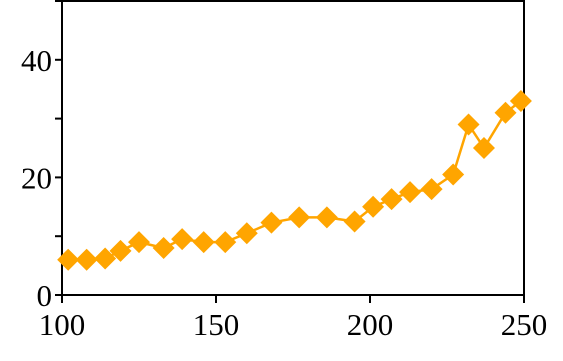 Image resolution: width=563 pixels, height=361 pixels. Describe the element at coordinates (370, 324) in the screenshot. I see `x-tick-label: 200` at that location.